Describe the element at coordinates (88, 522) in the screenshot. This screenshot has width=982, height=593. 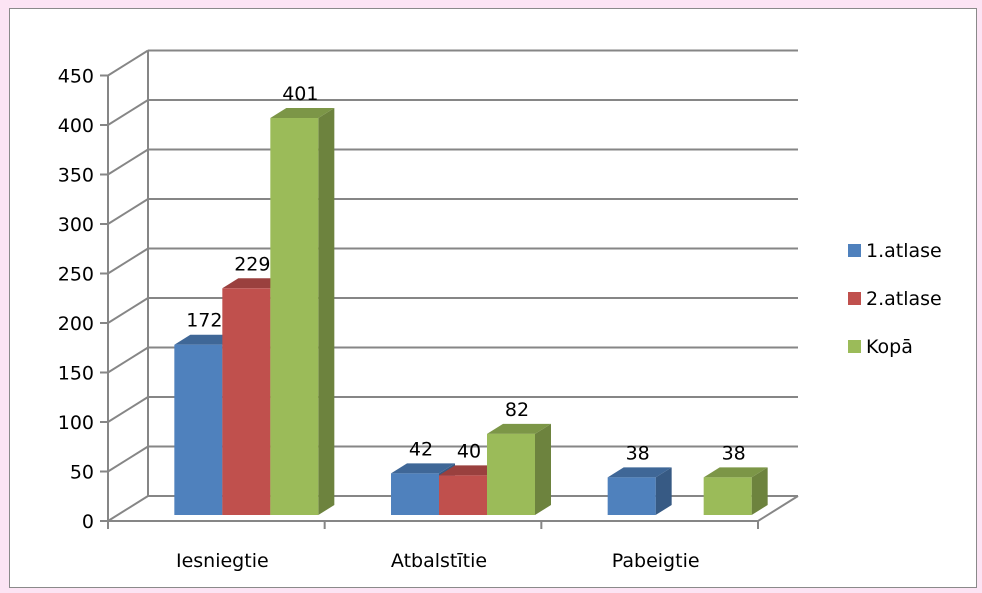
I see `y-tick-label: 0` at that location.